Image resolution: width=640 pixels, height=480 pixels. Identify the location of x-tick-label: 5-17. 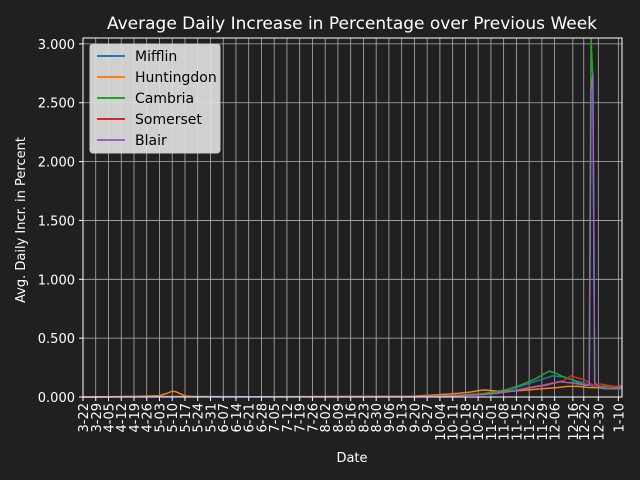
(186, 418).